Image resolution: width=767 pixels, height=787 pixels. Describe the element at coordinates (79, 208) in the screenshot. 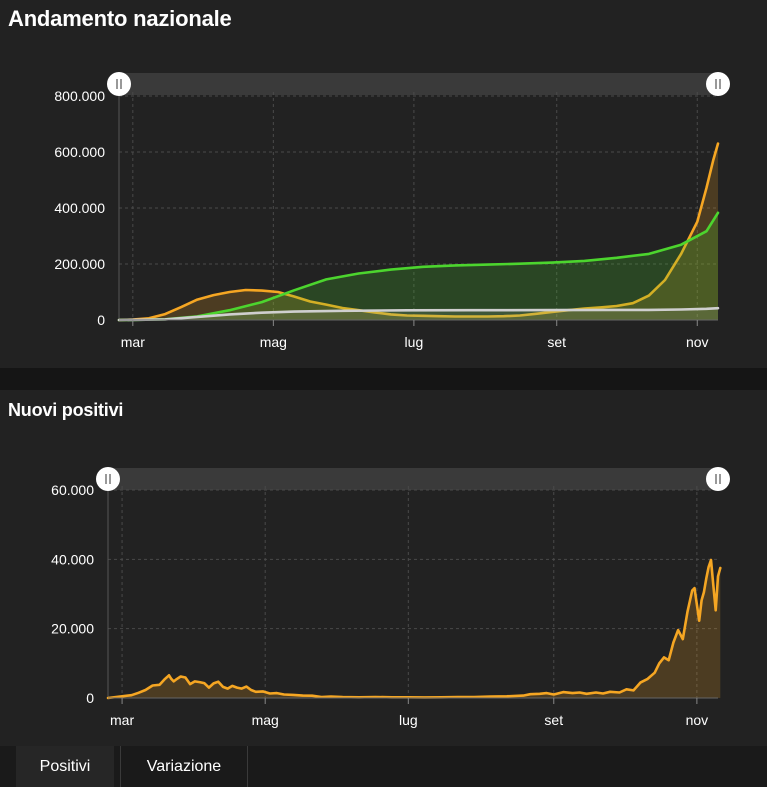

I see `y-tick-label: 400.000` at that location.